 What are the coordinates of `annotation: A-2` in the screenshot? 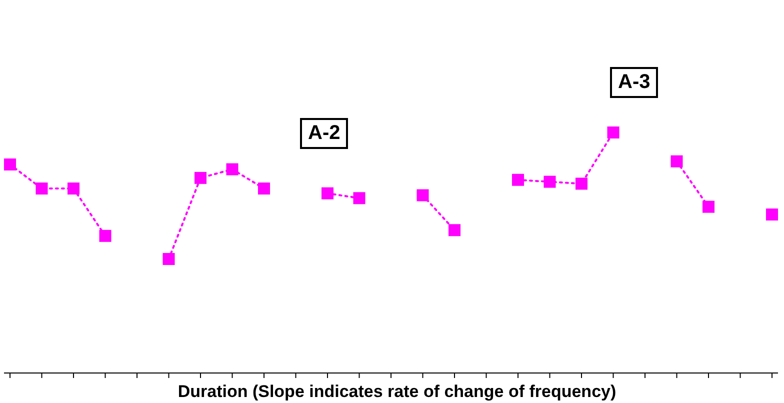 It's located at (324, 133).